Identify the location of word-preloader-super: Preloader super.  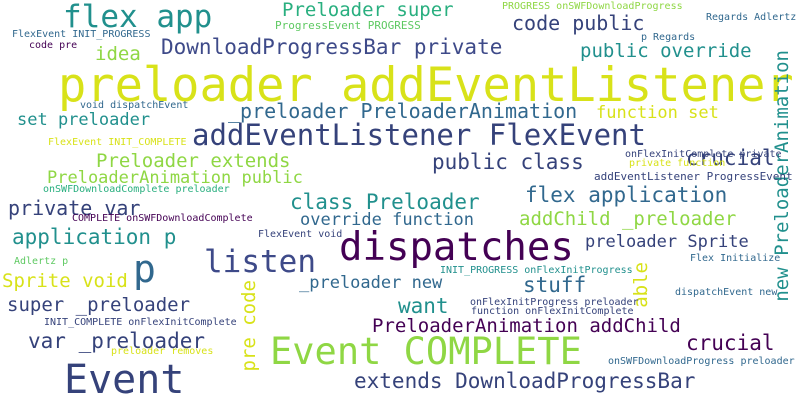
(368, 10).